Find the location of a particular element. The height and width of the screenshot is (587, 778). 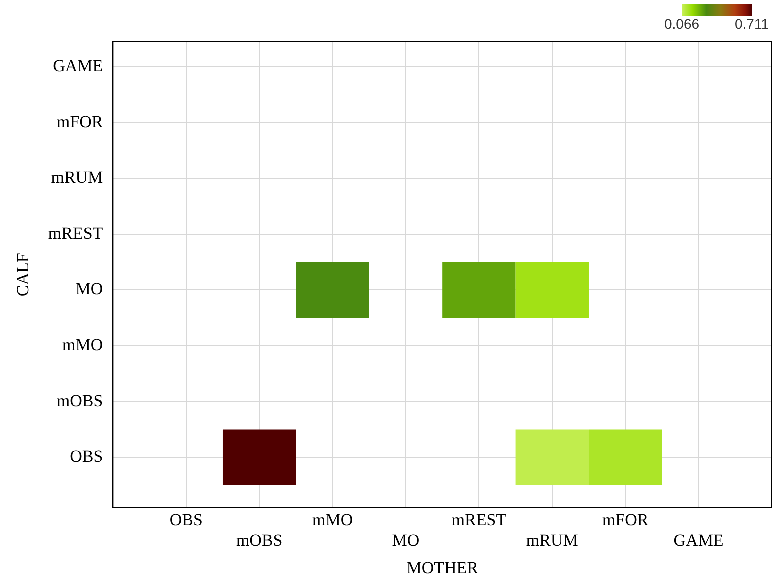

y-tick-label: mMO is located at coordinates (83, 344).